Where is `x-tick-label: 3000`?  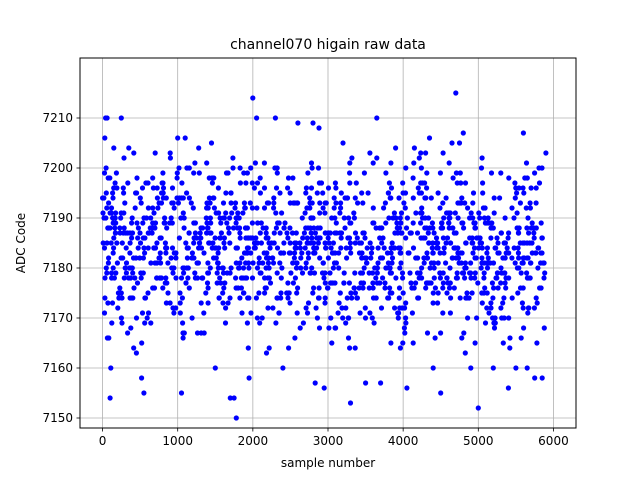 x-tick-label: 3000 is located at coordinates (328, 441).